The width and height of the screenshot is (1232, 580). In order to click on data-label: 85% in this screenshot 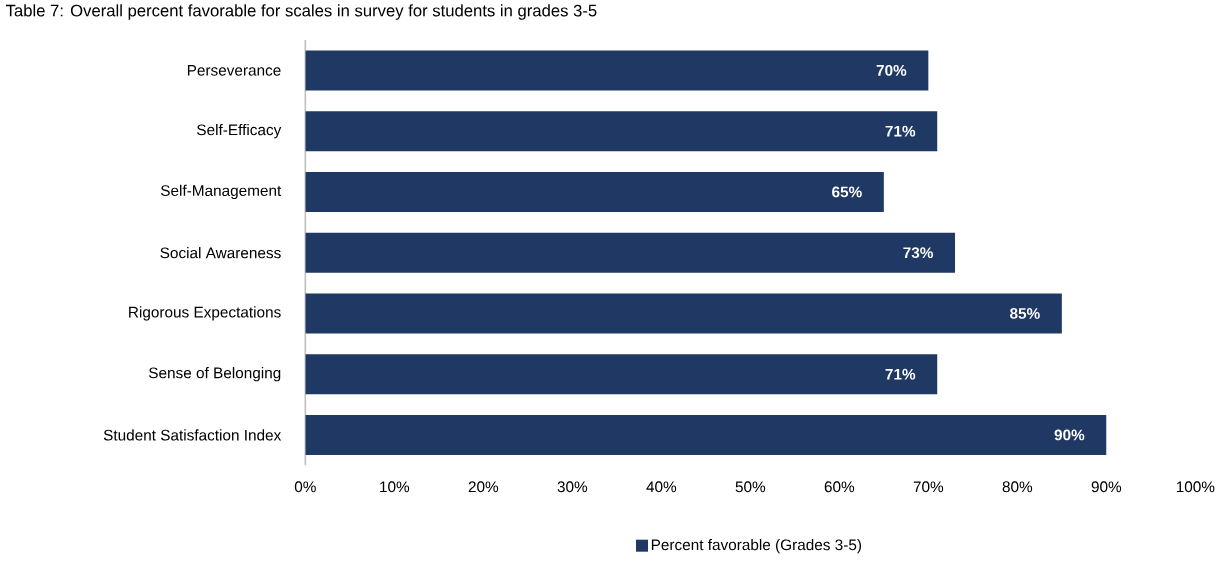, I will do `click(1025, 313)`.